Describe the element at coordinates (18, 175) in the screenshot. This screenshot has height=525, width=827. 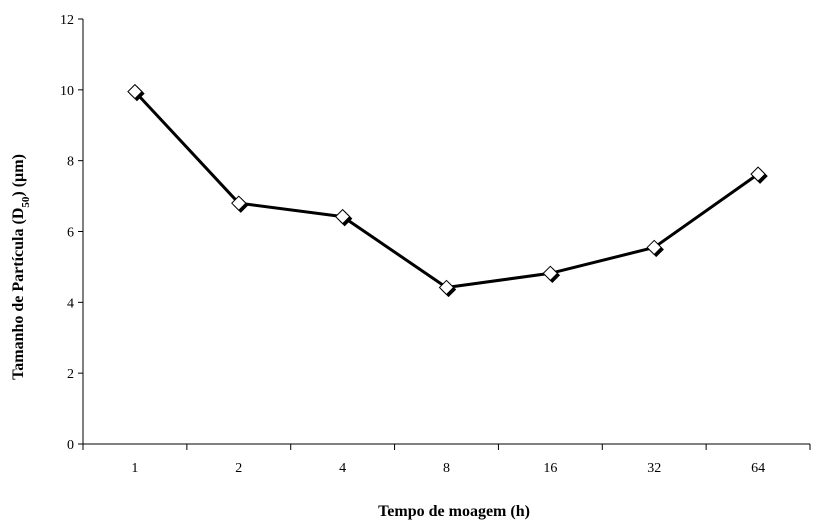
I see `y-axis-title-tail: ) (µm)` at that location.